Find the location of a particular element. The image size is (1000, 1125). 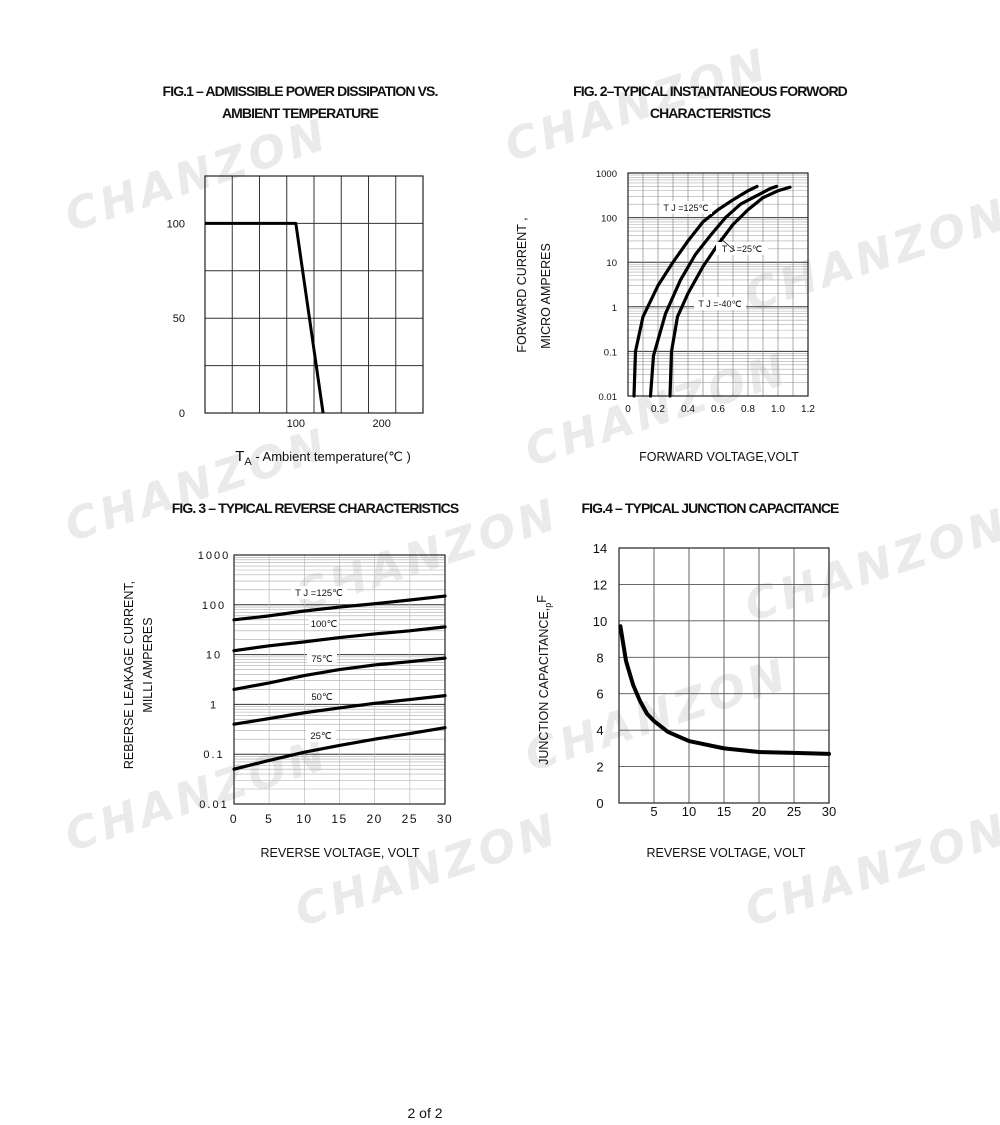

fig2-plot is located at coordinates (718, 285).